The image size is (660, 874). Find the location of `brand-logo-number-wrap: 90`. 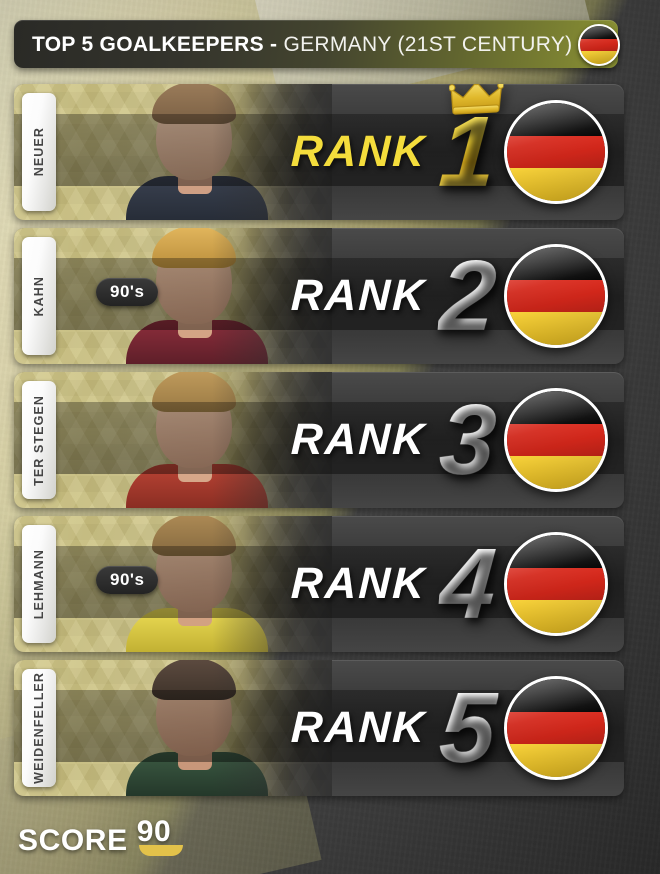

brand-logo-number-wrap: 90 is located at coordinates (159, 835).